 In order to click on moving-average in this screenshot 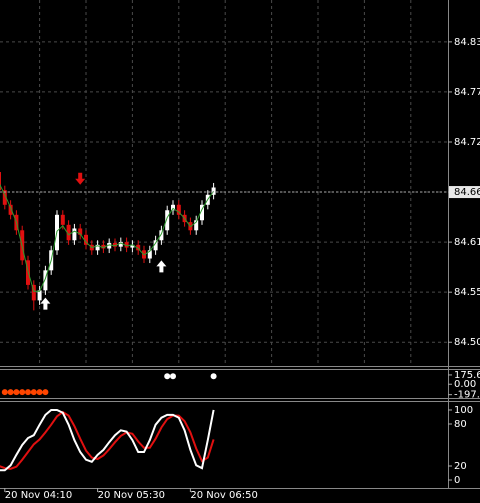, I will do `click(107, 237)`.